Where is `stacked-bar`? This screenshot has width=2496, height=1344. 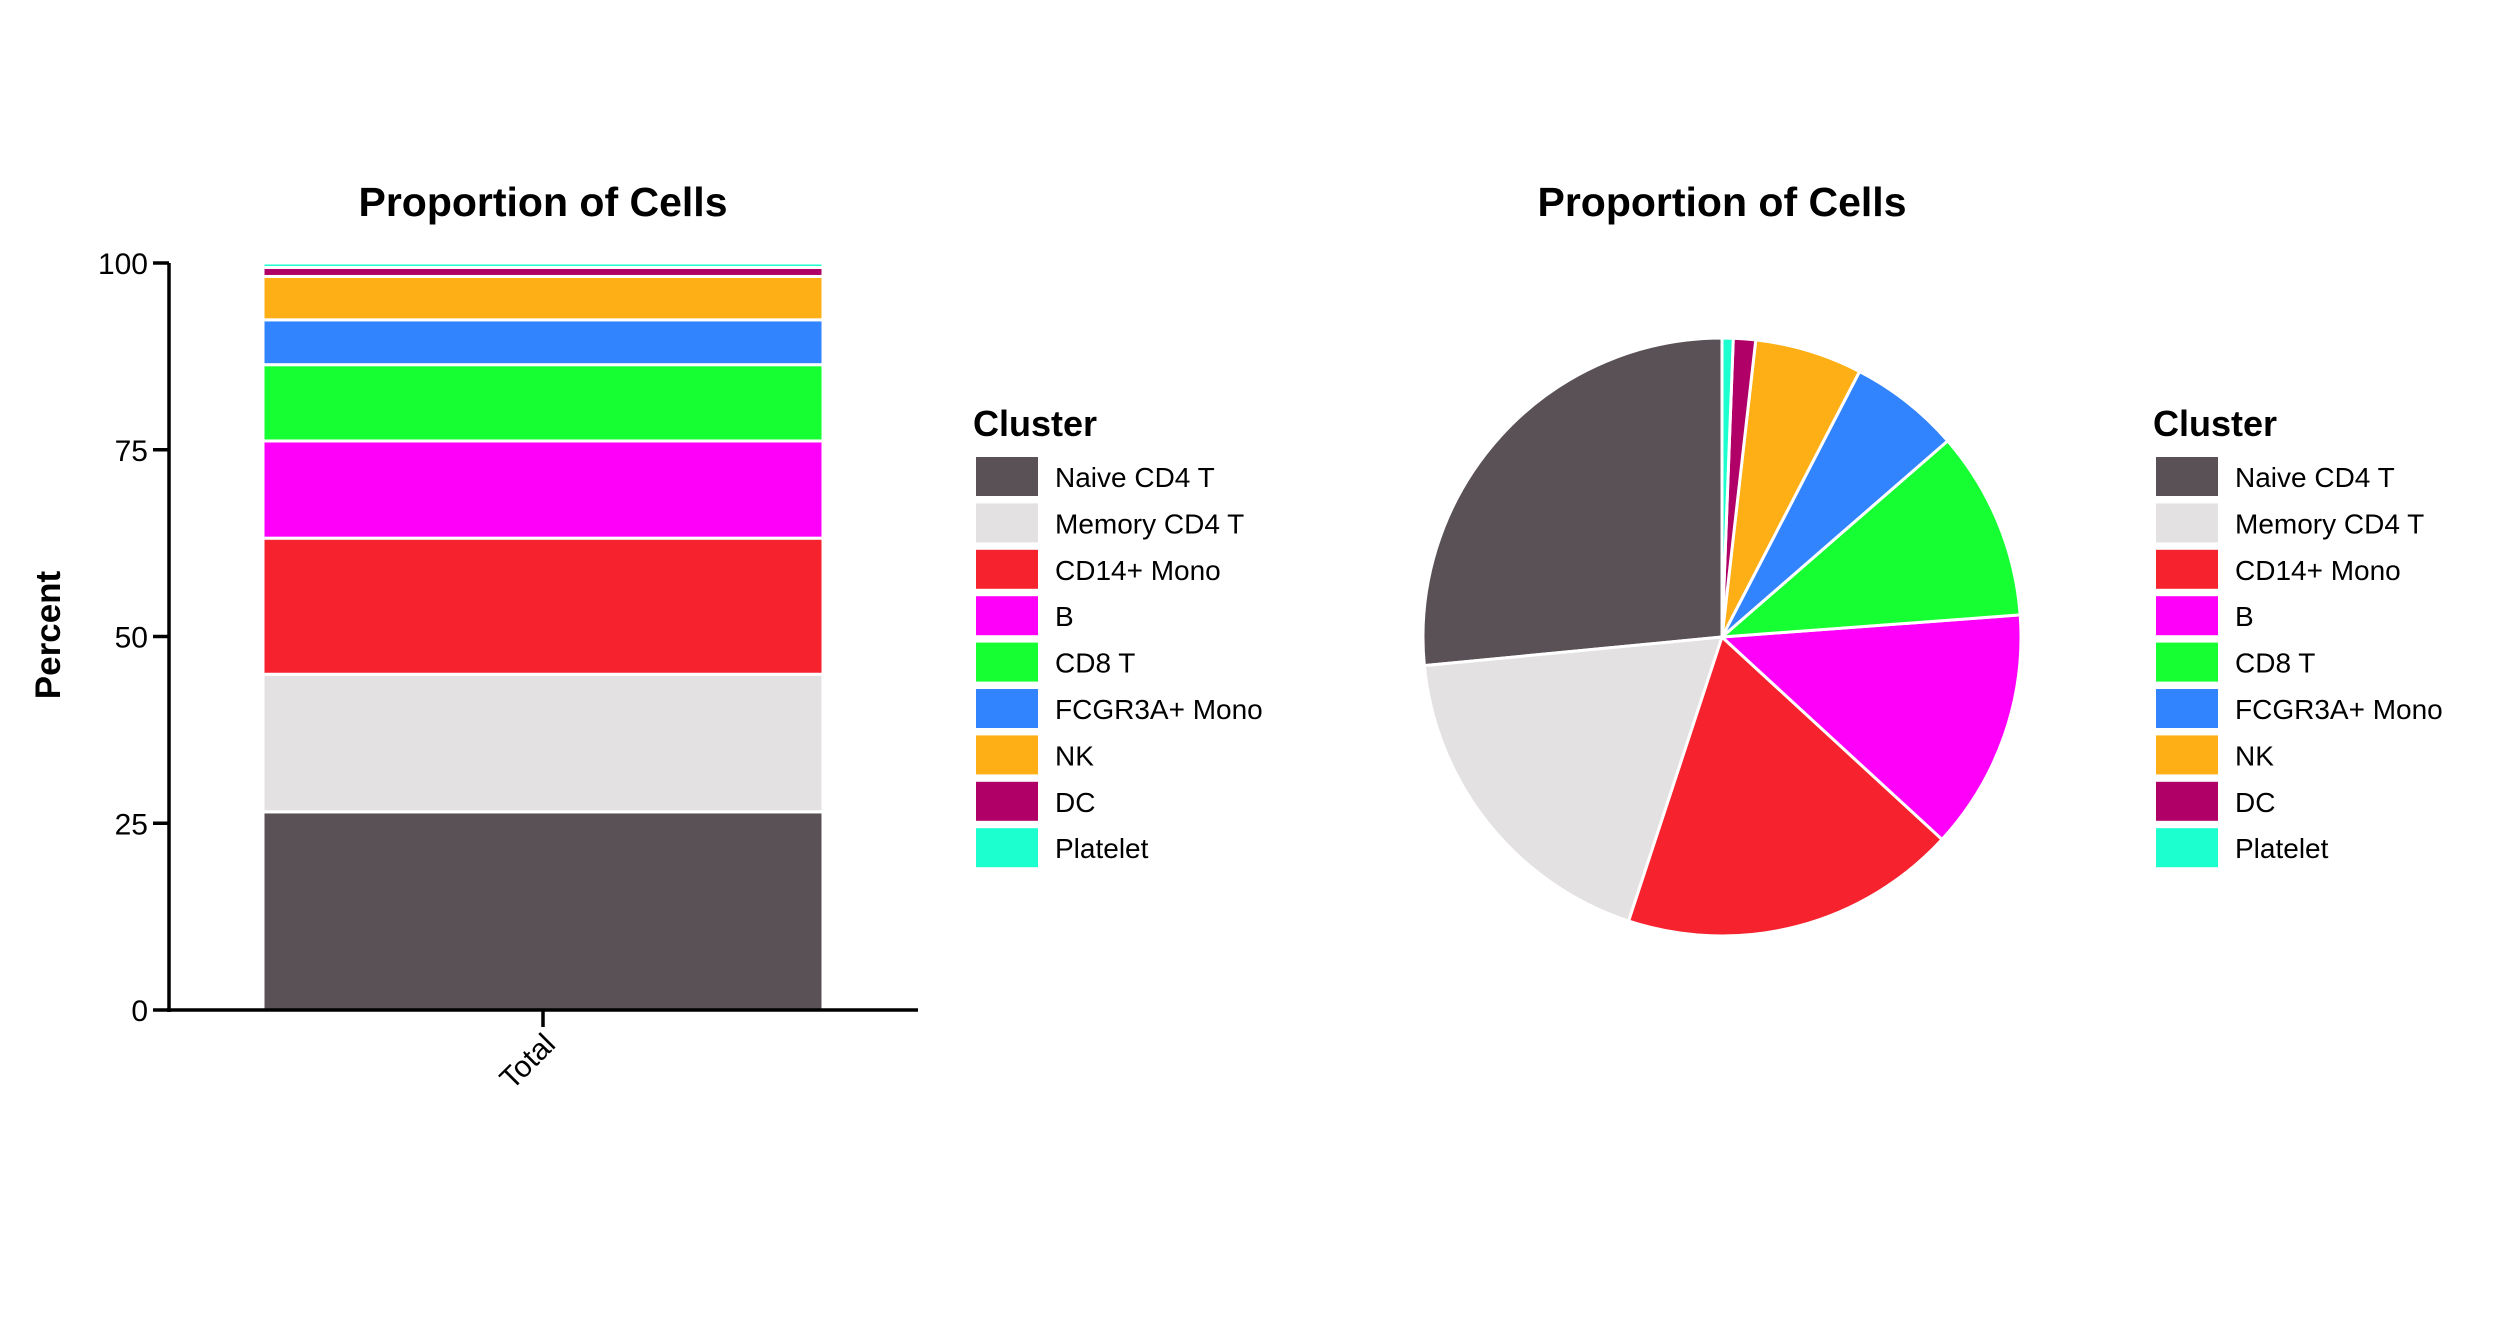 stacked-bar is located at coordinates (543, 636).